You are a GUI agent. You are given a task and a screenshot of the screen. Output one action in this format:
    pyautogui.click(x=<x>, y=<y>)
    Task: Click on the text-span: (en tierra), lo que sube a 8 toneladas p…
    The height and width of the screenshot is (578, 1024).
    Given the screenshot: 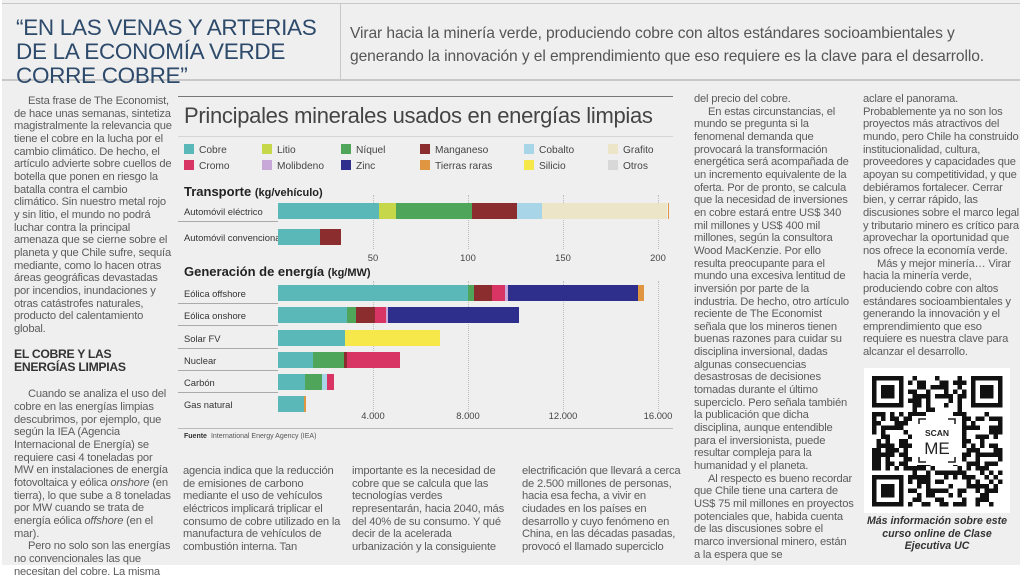 What is the action you would take?
    pyautogui.click(x=92, y=502)
    